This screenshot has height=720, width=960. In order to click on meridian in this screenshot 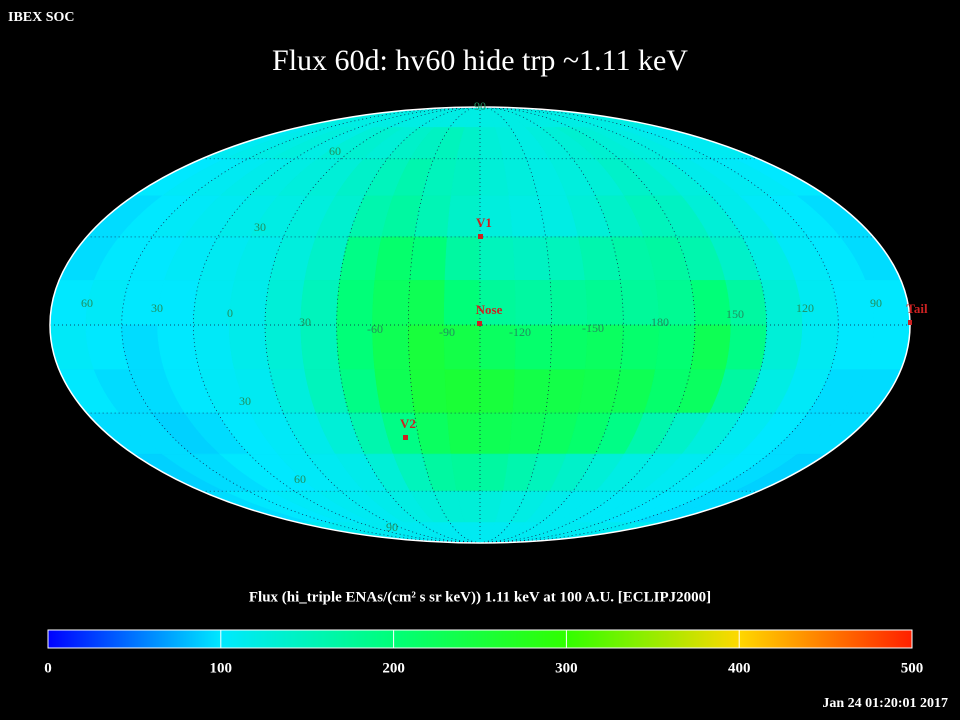, I will do `click(372, 325)`.